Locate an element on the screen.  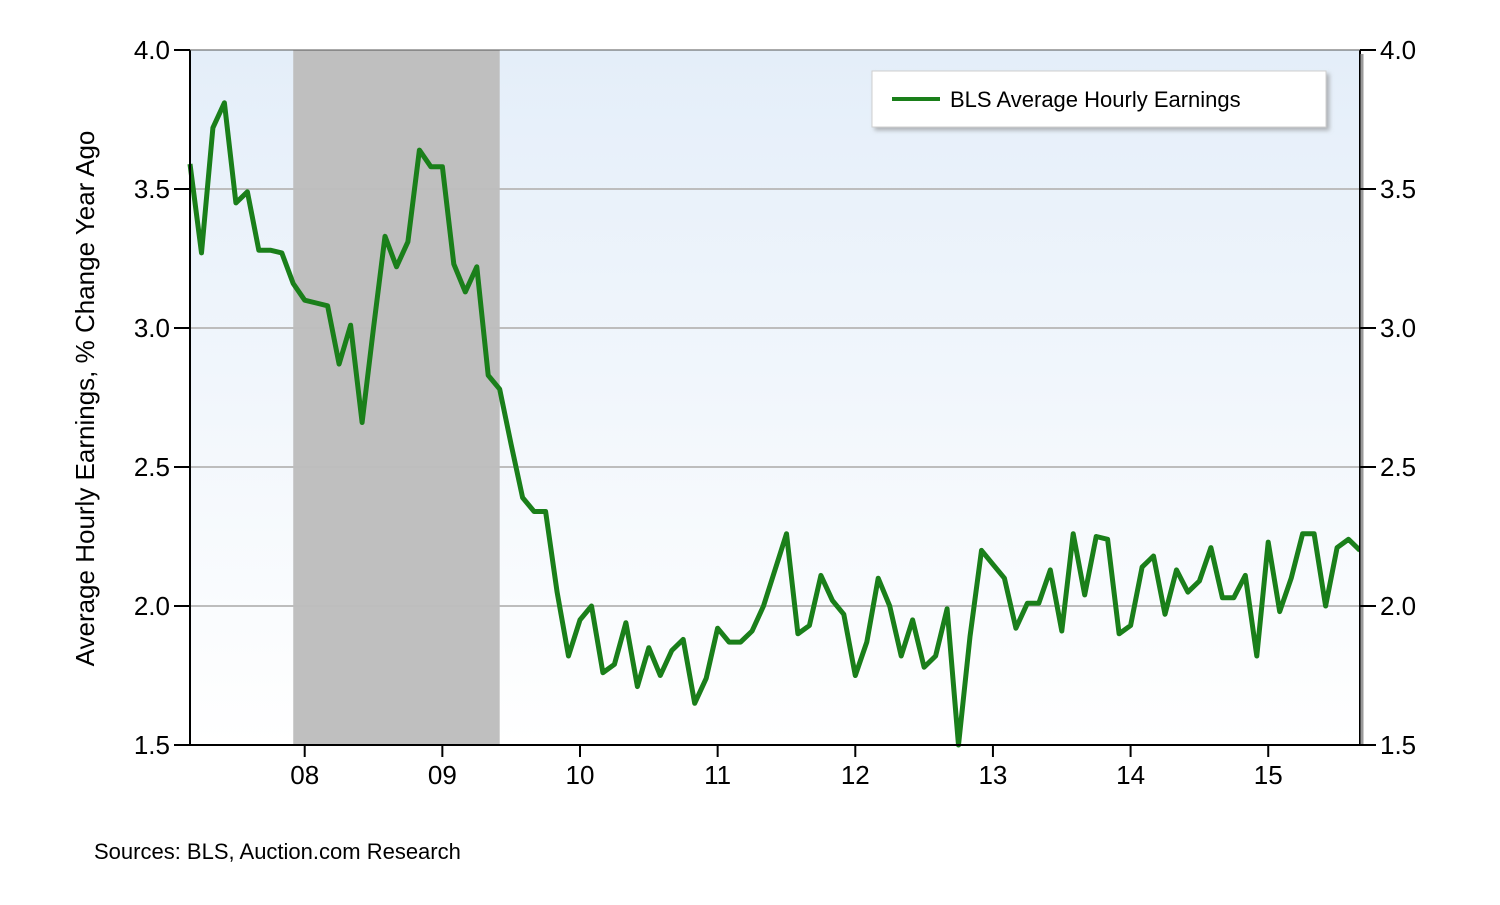
legend-box is located at coordinates (1099, 99).